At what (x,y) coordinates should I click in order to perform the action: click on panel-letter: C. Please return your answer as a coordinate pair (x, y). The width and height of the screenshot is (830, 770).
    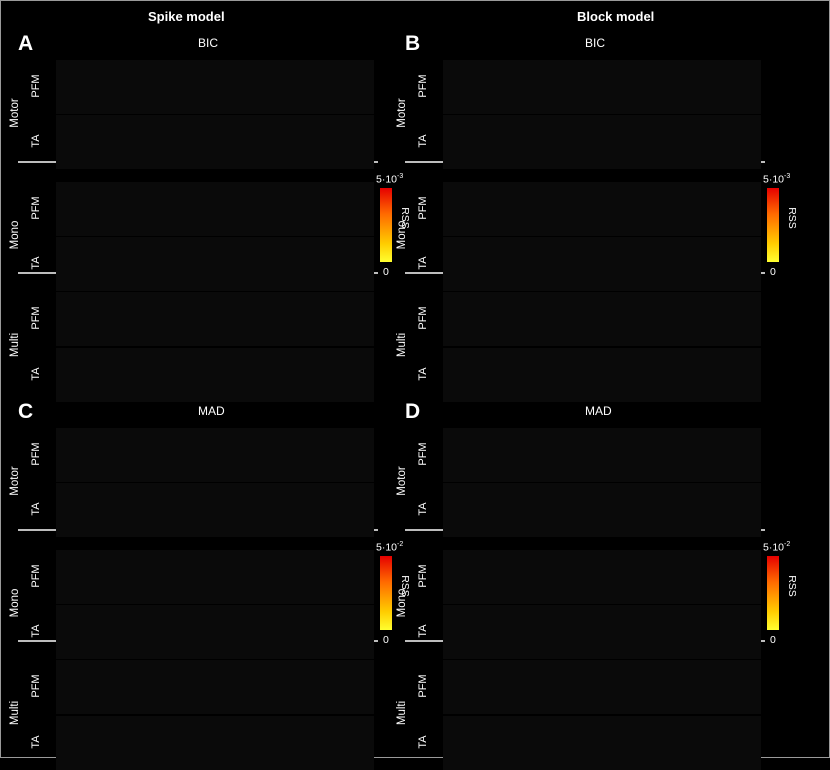
    Looking at the image, I should click on (26, 411).